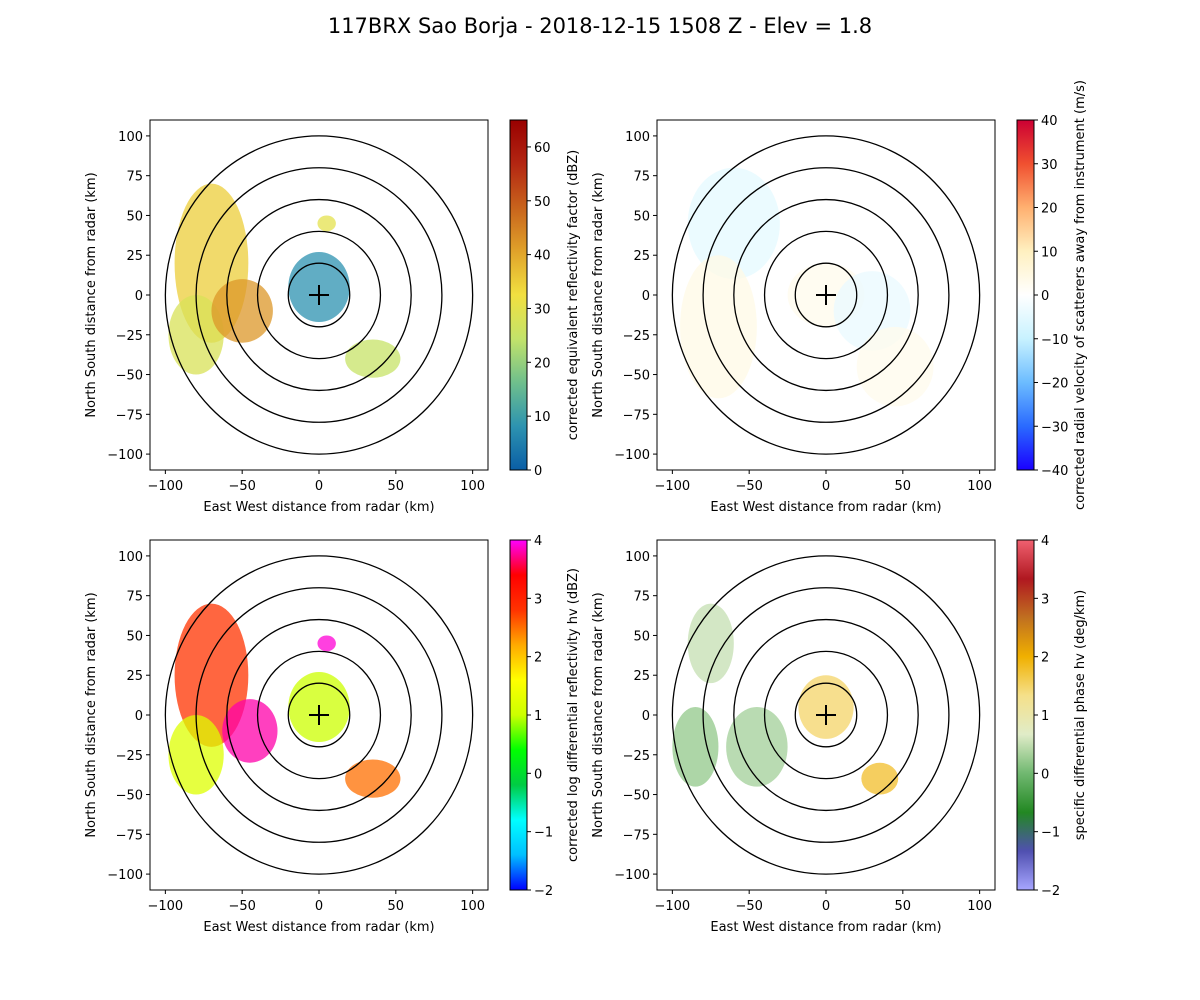 The image size is (1200, 1000). I want to click on colorbar-tick-label: −40, so click(1054, 471).